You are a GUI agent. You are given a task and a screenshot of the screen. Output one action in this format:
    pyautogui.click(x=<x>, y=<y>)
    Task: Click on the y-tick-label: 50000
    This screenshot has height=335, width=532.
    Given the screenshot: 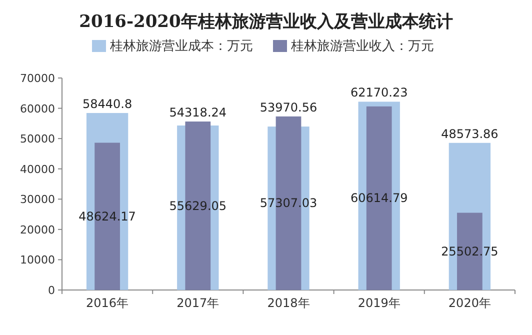 What is the action you would take?
    pyautogui.click(x=37, y=139)
    